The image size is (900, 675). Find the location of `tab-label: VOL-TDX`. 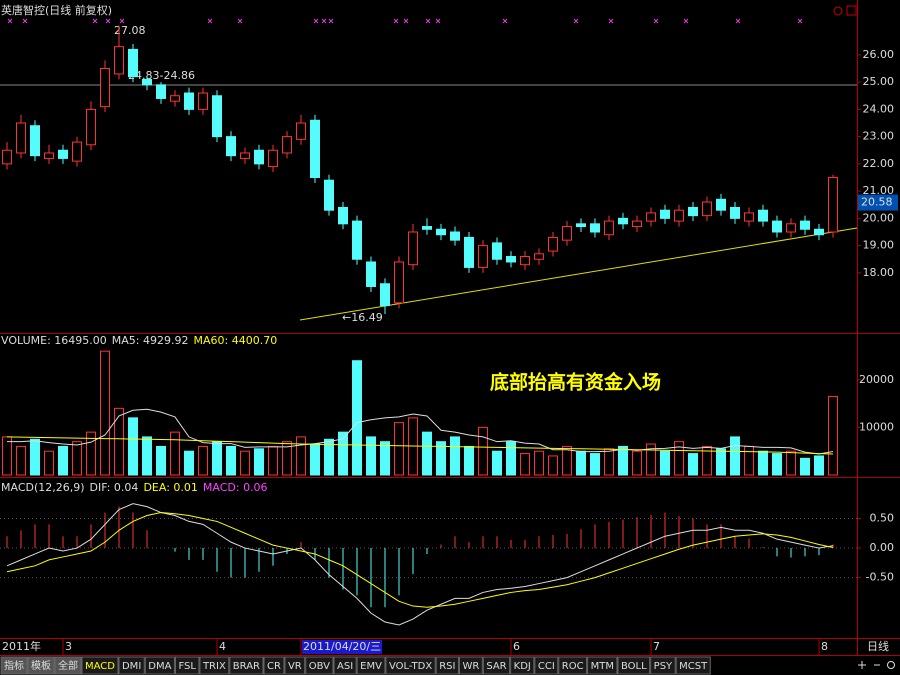

tab-label: VOL-TDX is located at coordinates (410, 666).